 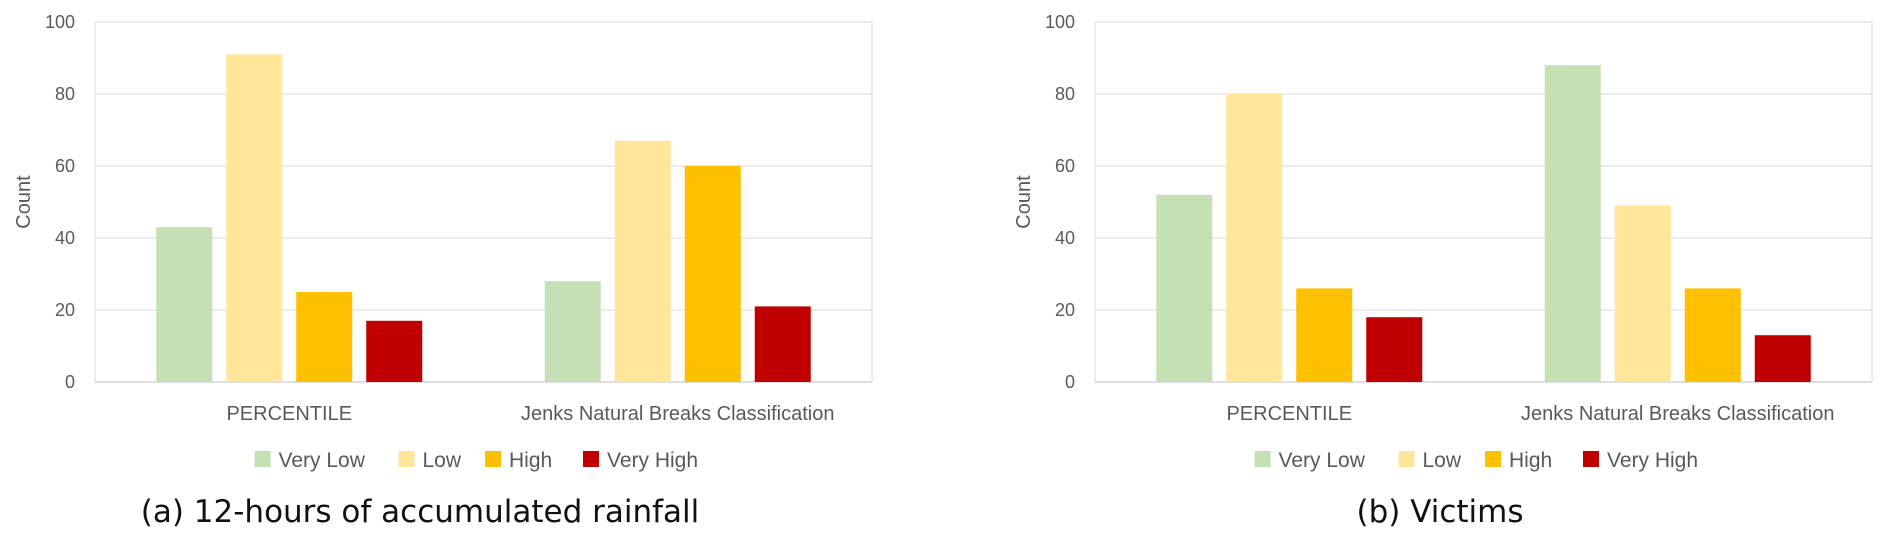 I want to click on caption-a: (a) 12-hours of accumulated rainfall, so click(x=420, y=512).